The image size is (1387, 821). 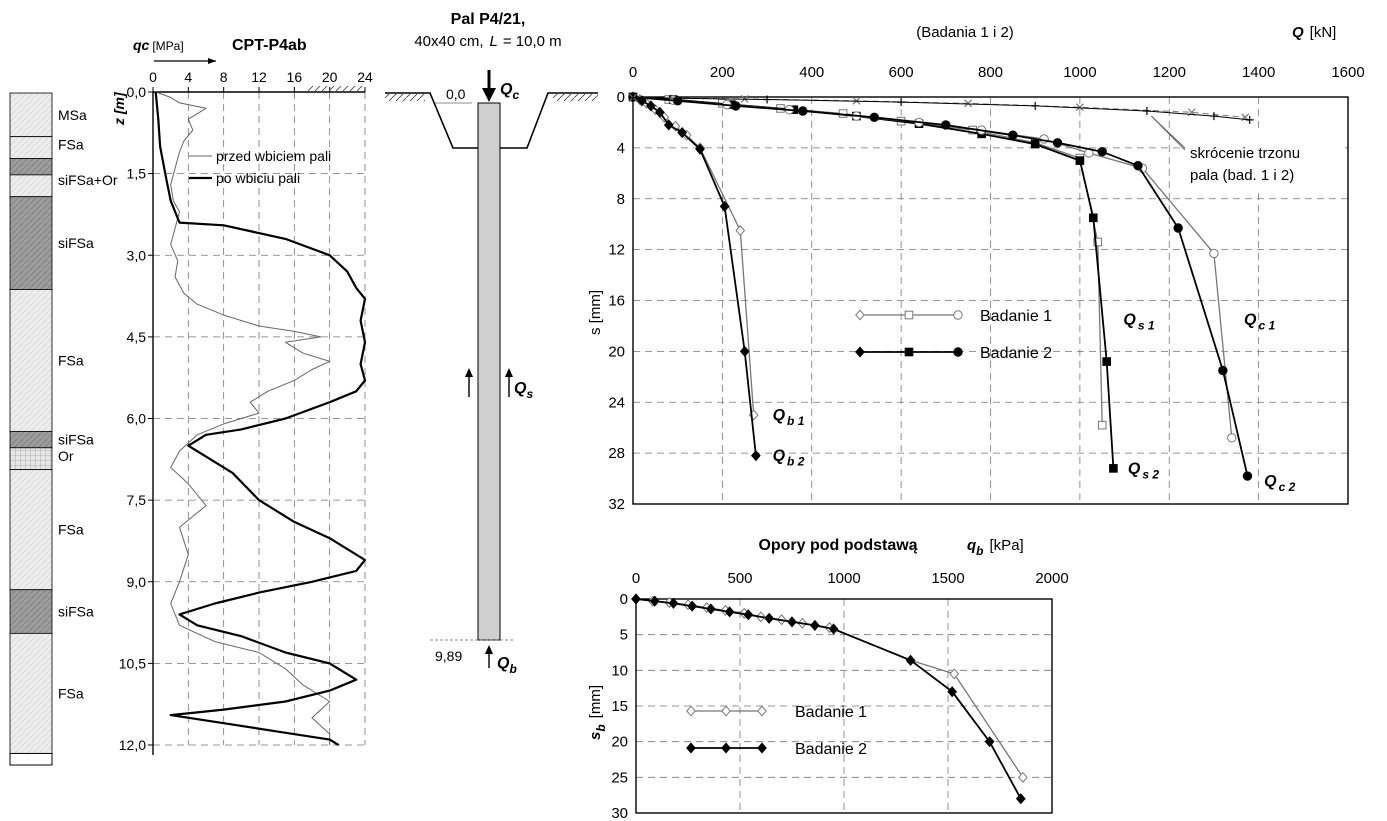 I want to click on cpt-y-tick-label: 7,5, so click(x=137, y=500).